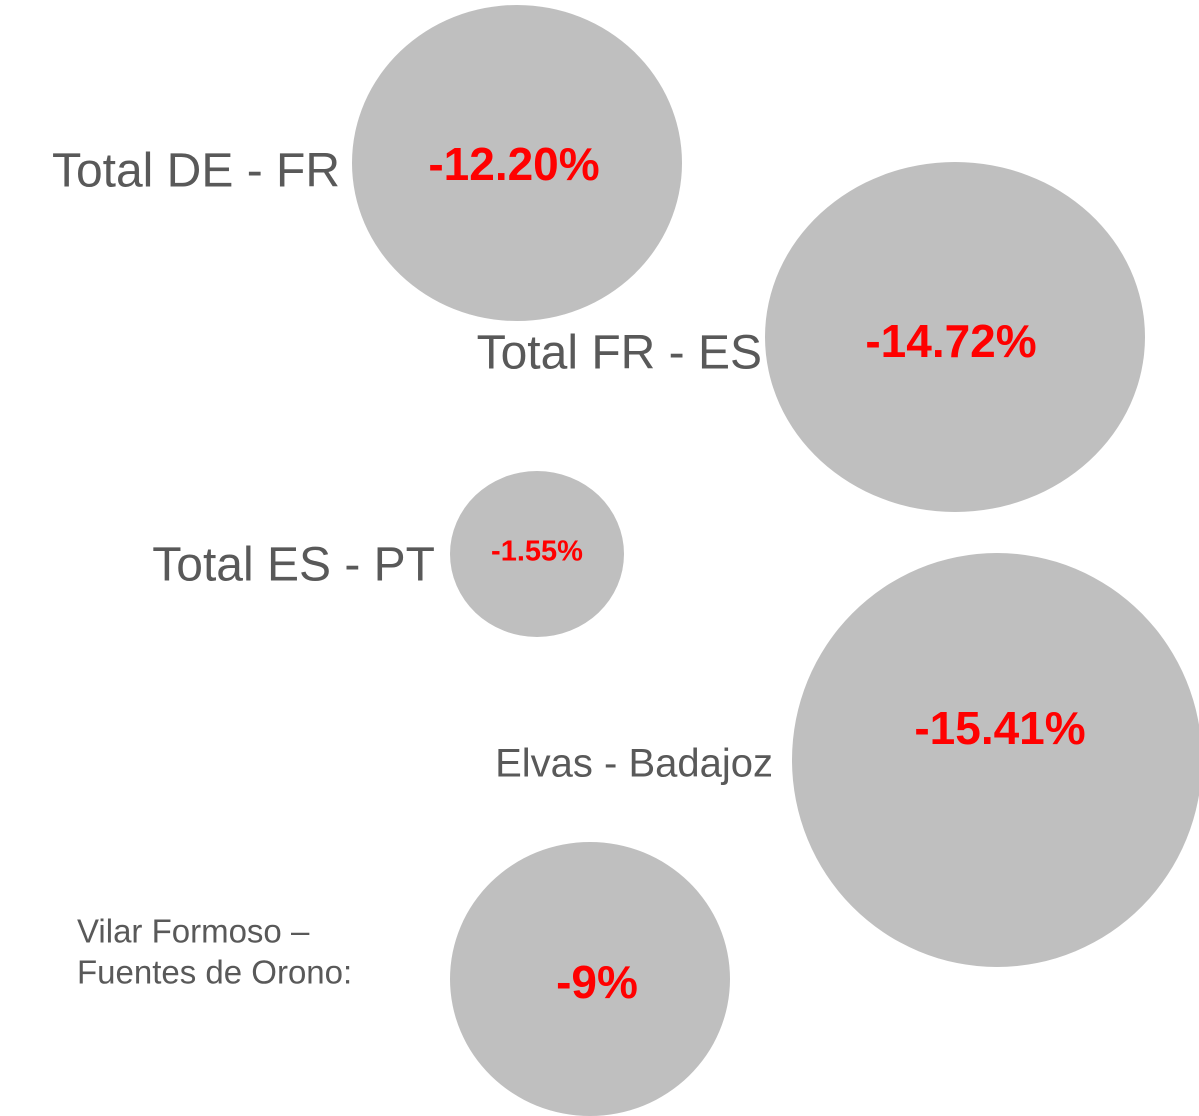 The image size is (1199, 1116). Describe the element at coordinates (619, 353) in the screenshot. I see `bubble-label: Total FR - ES` at that location.